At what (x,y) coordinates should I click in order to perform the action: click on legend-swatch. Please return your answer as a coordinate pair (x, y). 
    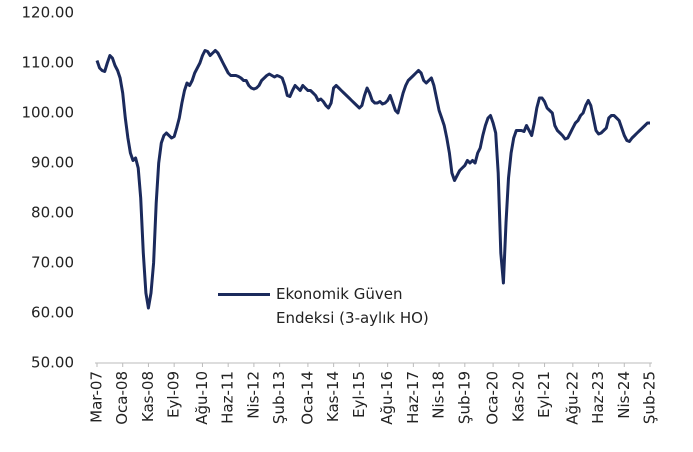
    Looking at the image, I should click on (244, 294).